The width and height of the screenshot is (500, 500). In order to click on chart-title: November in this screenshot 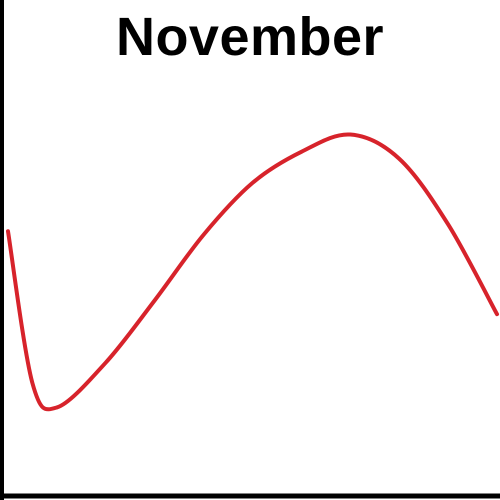, I will do `click(250, 37)`.